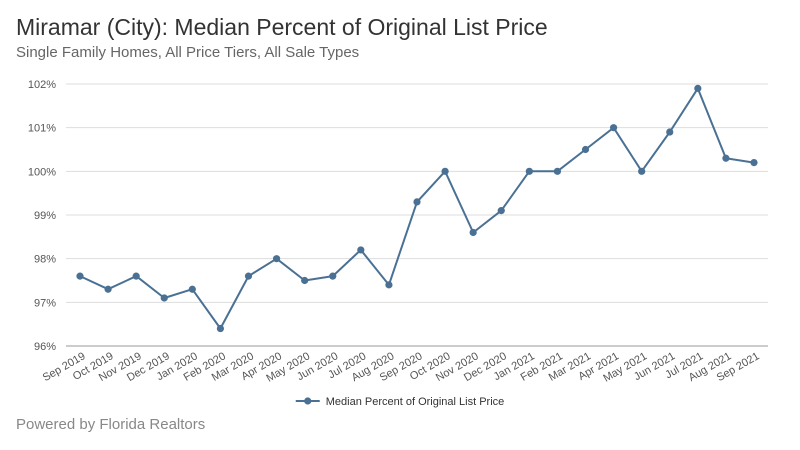 Image resolution: width=800 pixels, height=450 pixels. I want to click on y-tick-label: 101%, so click(42, 129).